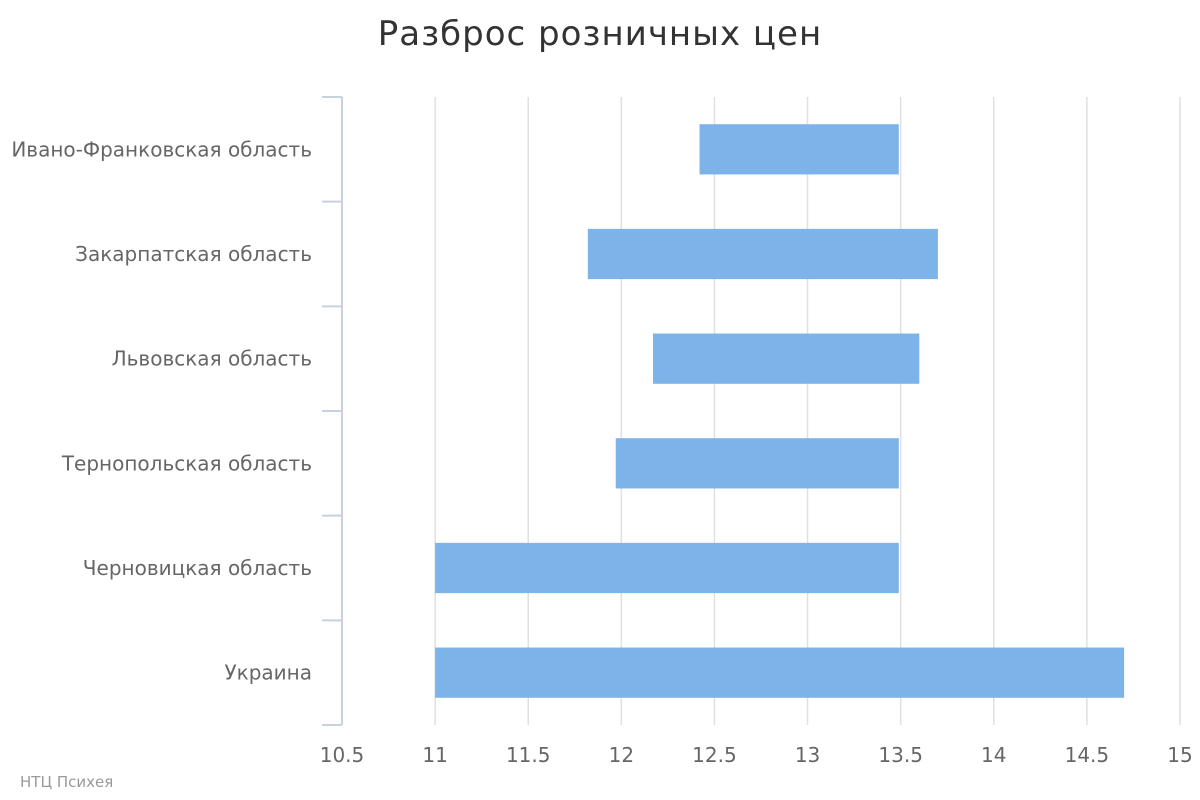  What do you see at coordinates (993, 755) in the screenshot?
I see `x-tick-label: 14` at bounding box center [993, 755].